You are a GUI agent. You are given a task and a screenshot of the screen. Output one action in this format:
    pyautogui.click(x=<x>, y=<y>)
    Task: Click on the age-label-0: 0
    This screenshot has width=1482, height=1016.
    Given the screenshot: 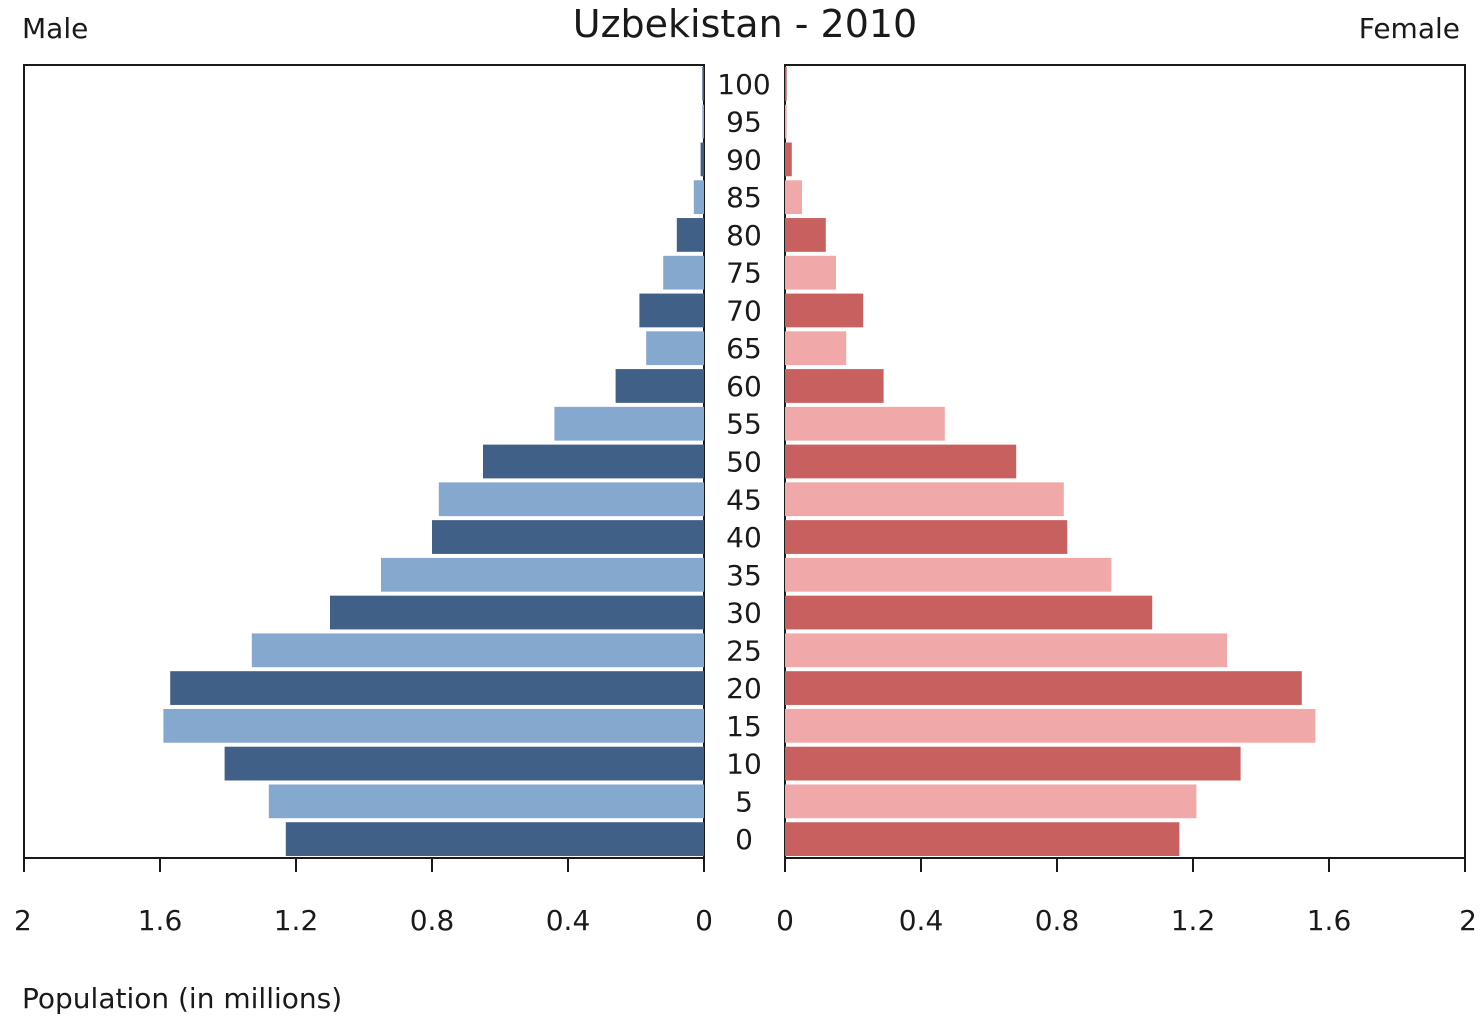 What is the action you would take?
    pyautogui.click(x=744, y=839)
    